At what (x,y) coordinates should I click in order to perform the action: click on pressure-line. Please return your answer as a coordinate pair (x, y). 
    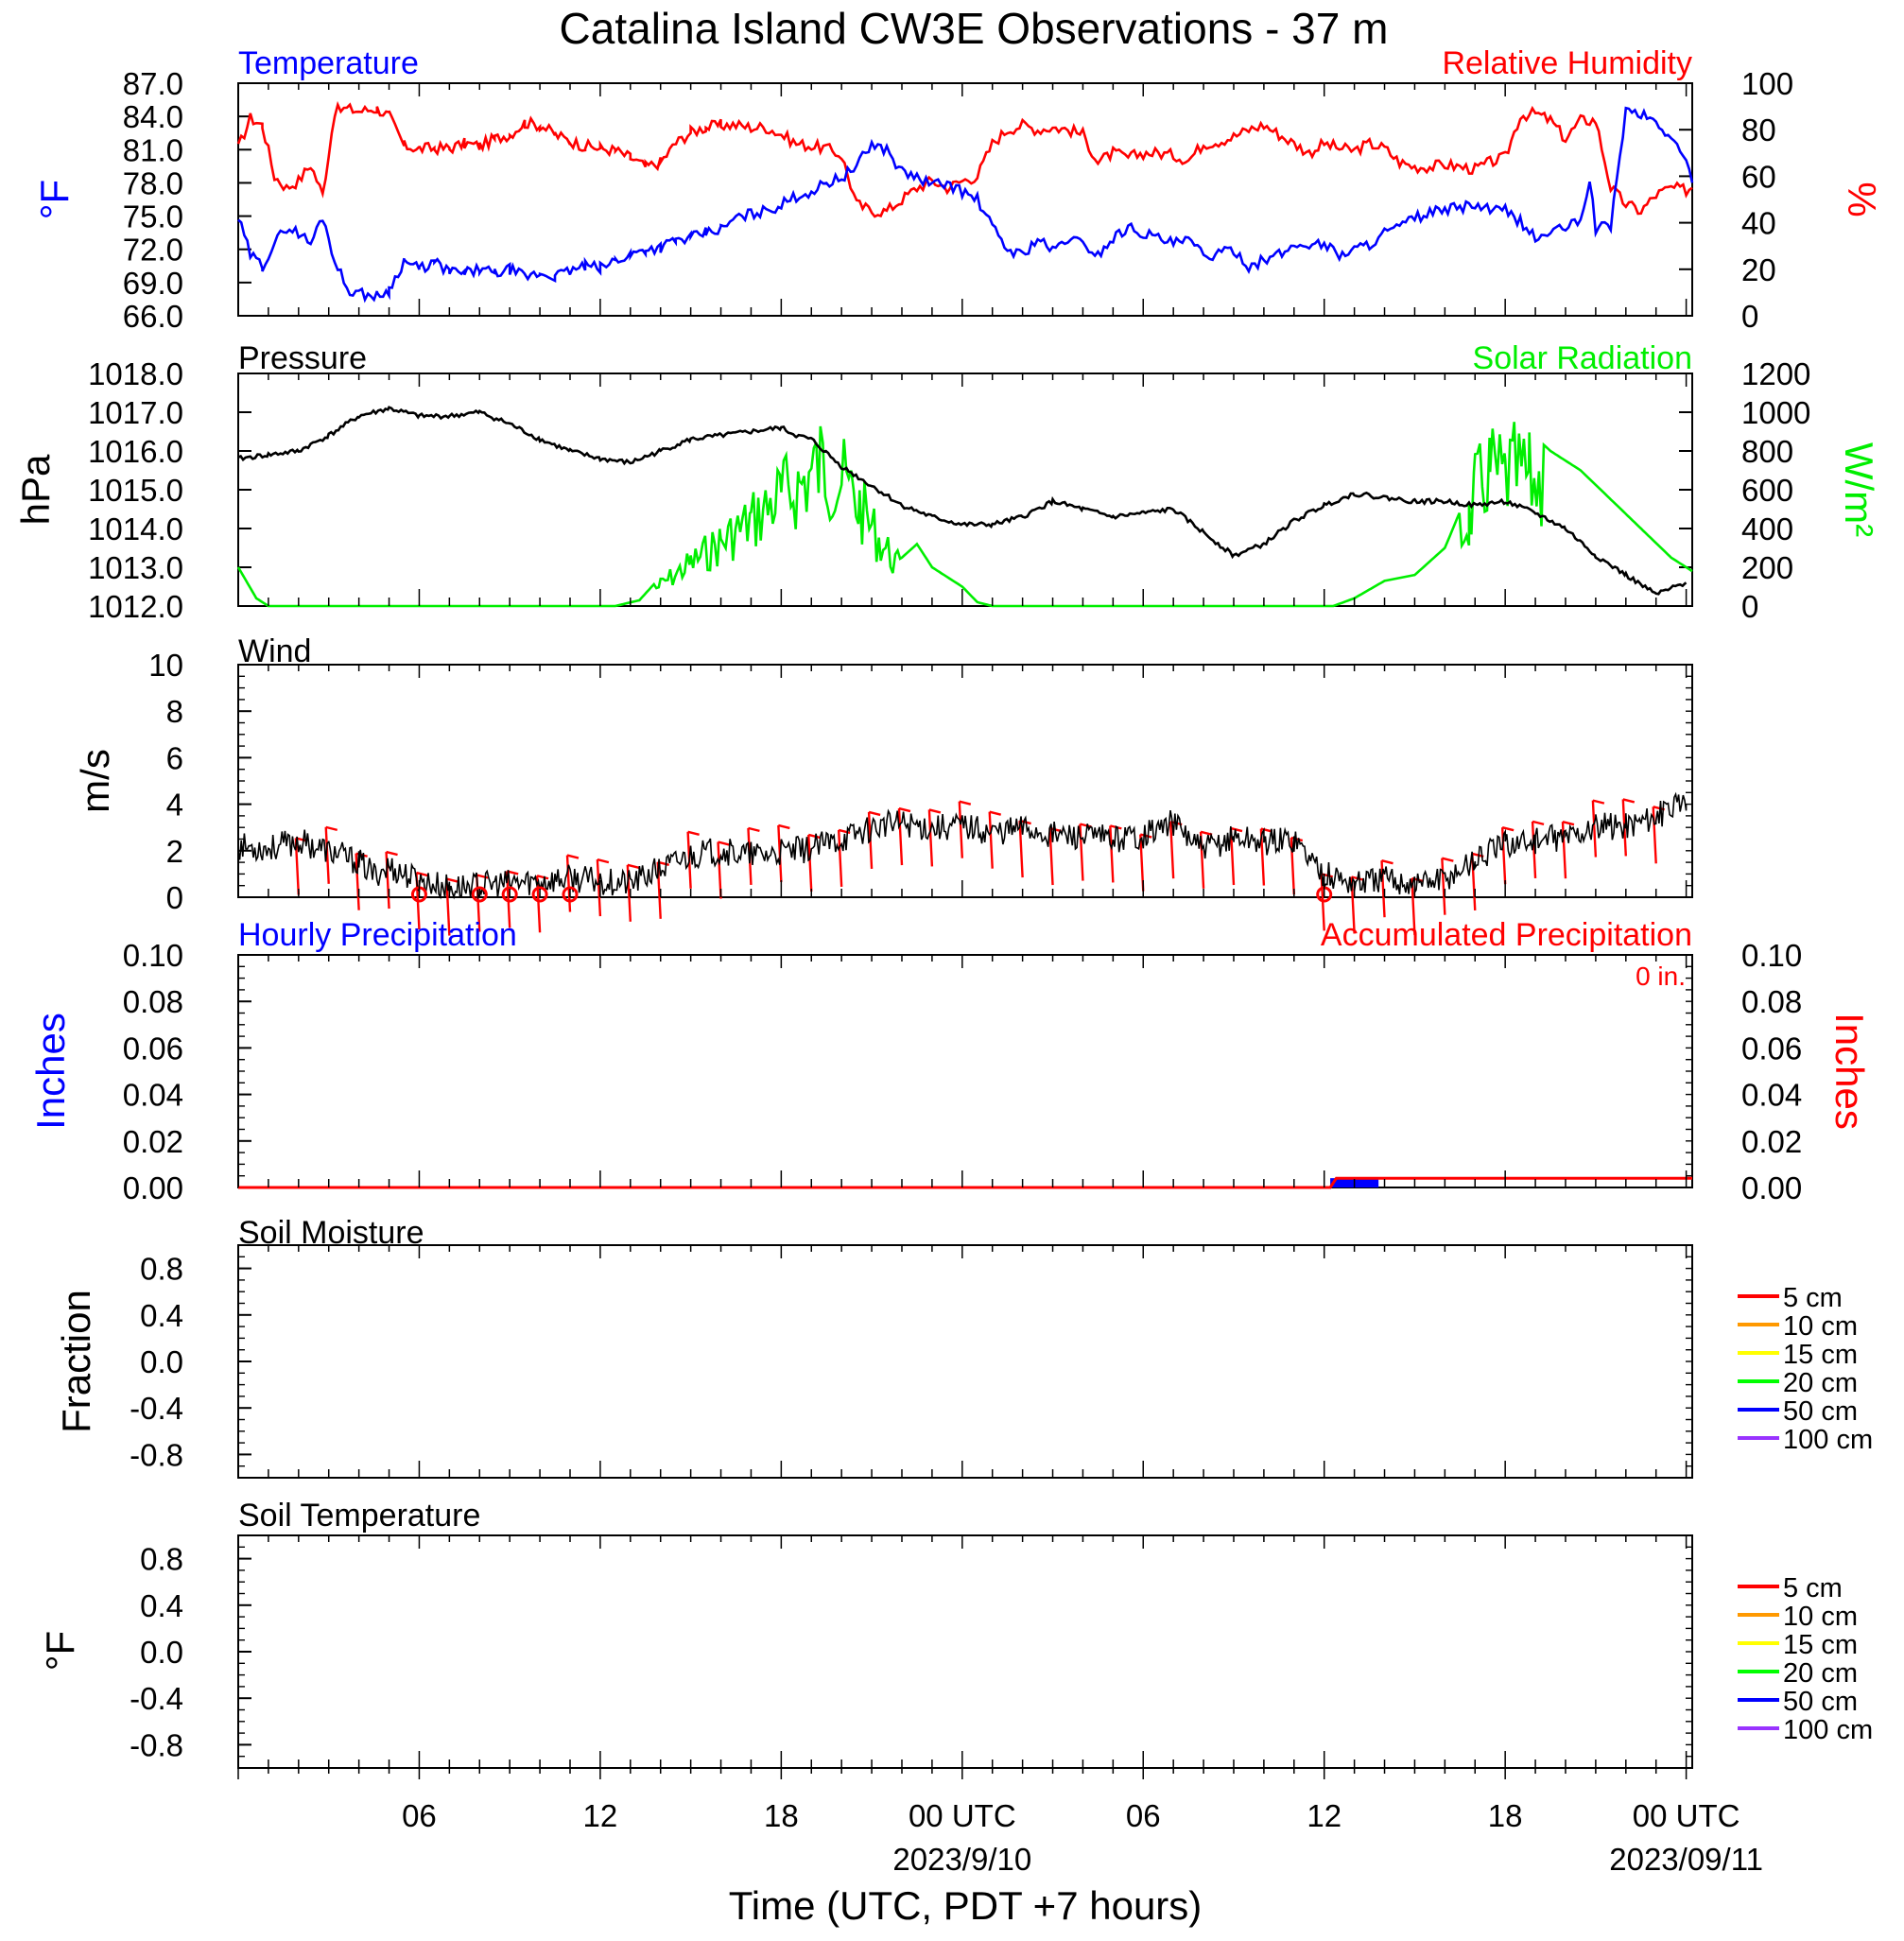
    Looking at the image, I should click on (962, 501).